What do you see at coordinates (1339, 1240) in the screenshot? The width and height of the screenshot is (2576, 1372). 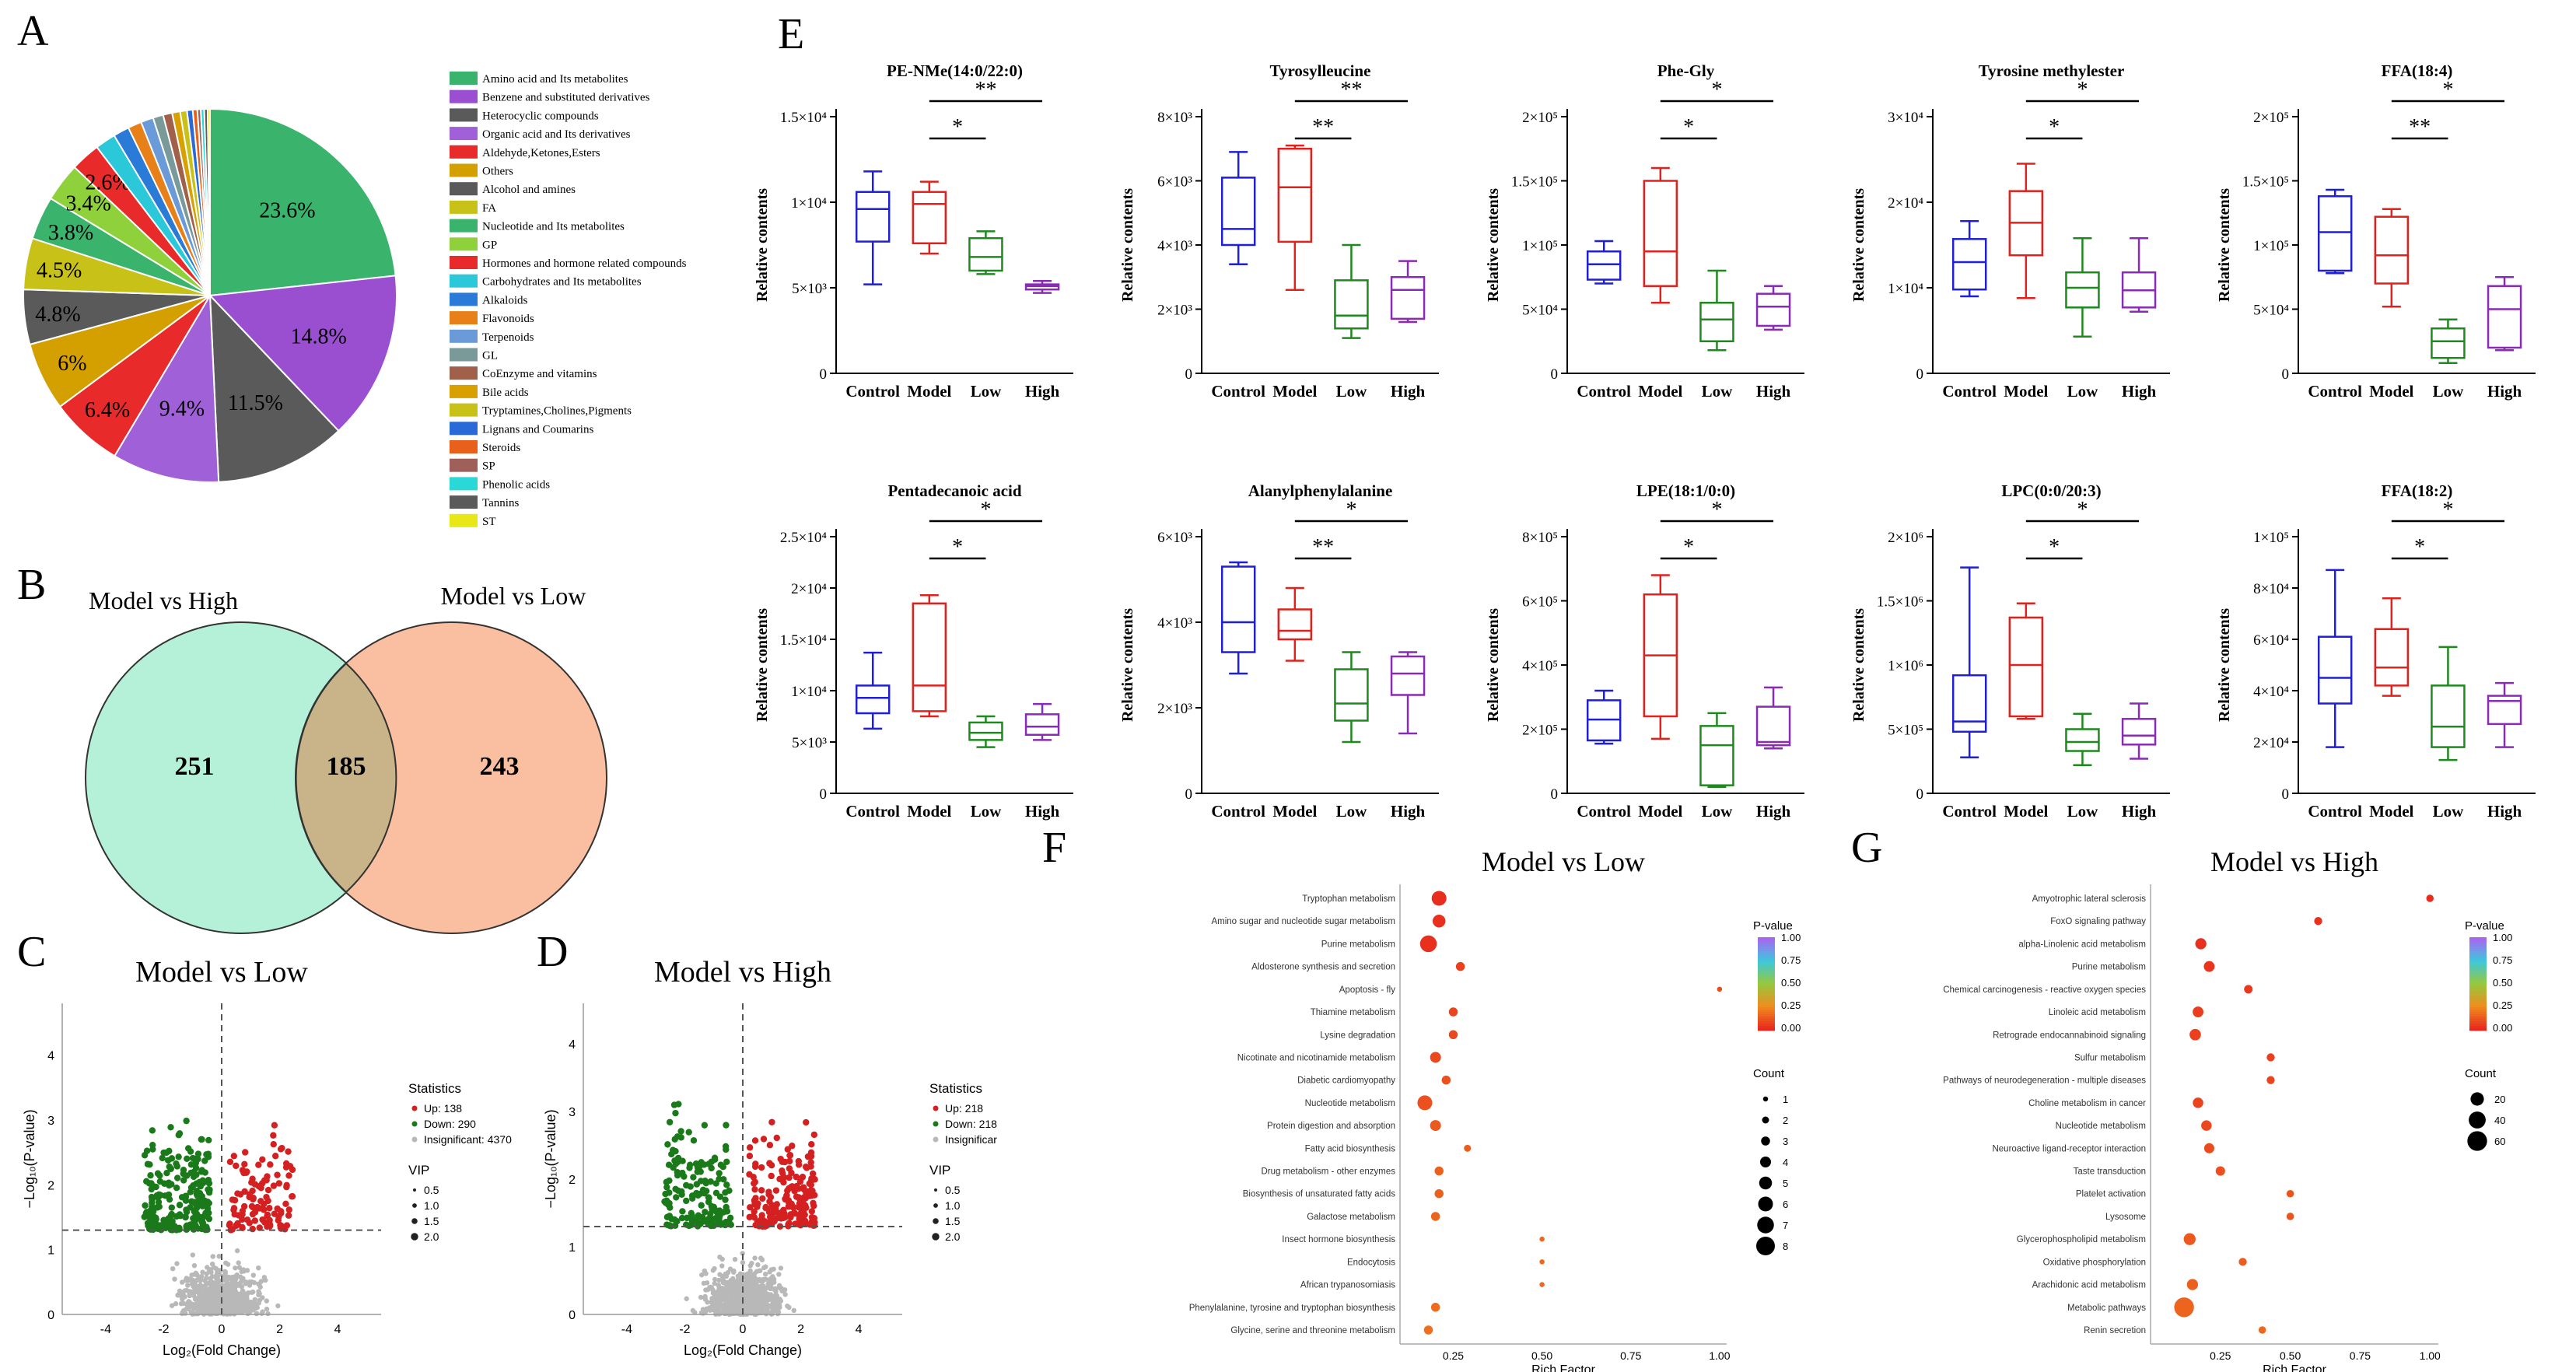 I see `term-label: Insect hormone biosynthesis` at bounding box center [1339, 1240].